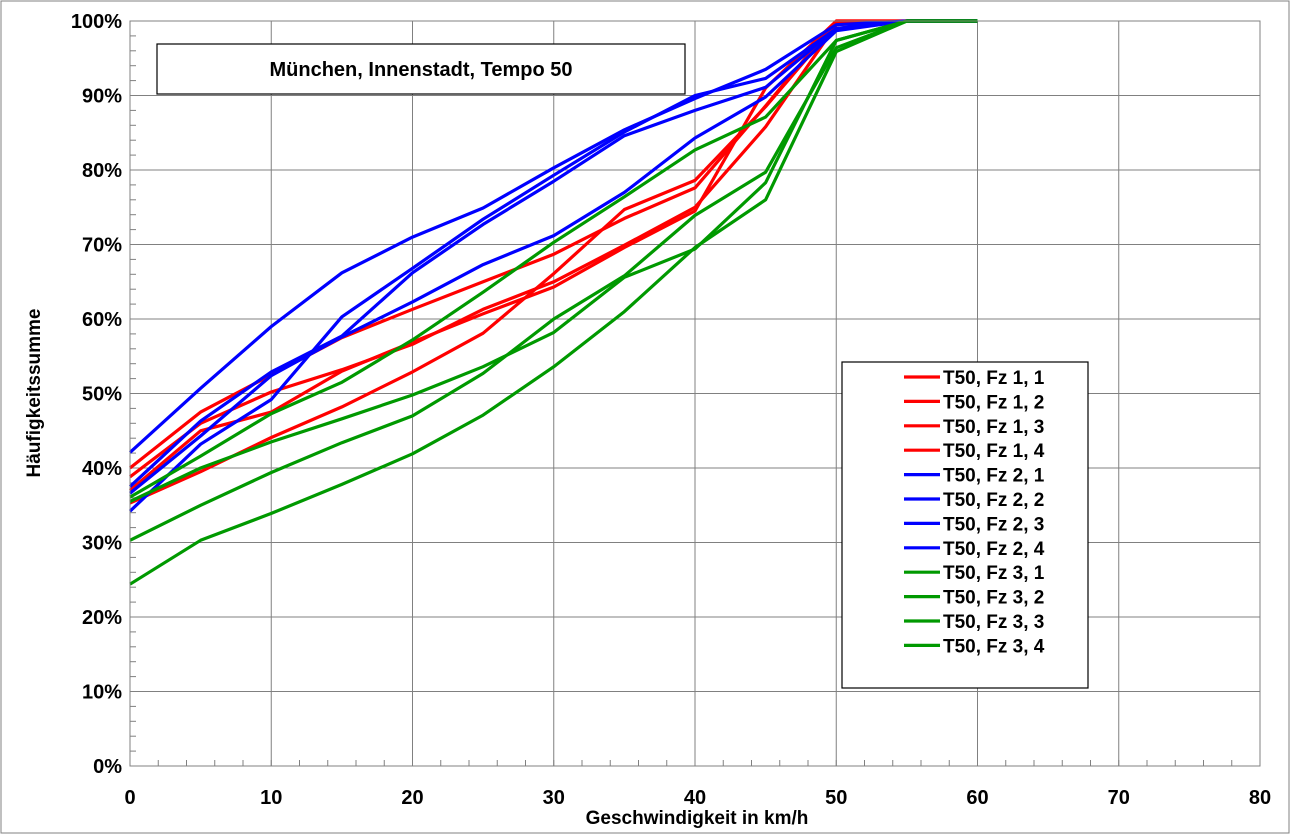 This screenshot has width=1290, height=834. Describe the element at coordinates (993, 598) in the screenshot. I see `legend-label-10: T50, Fz 3, 2` at that location.